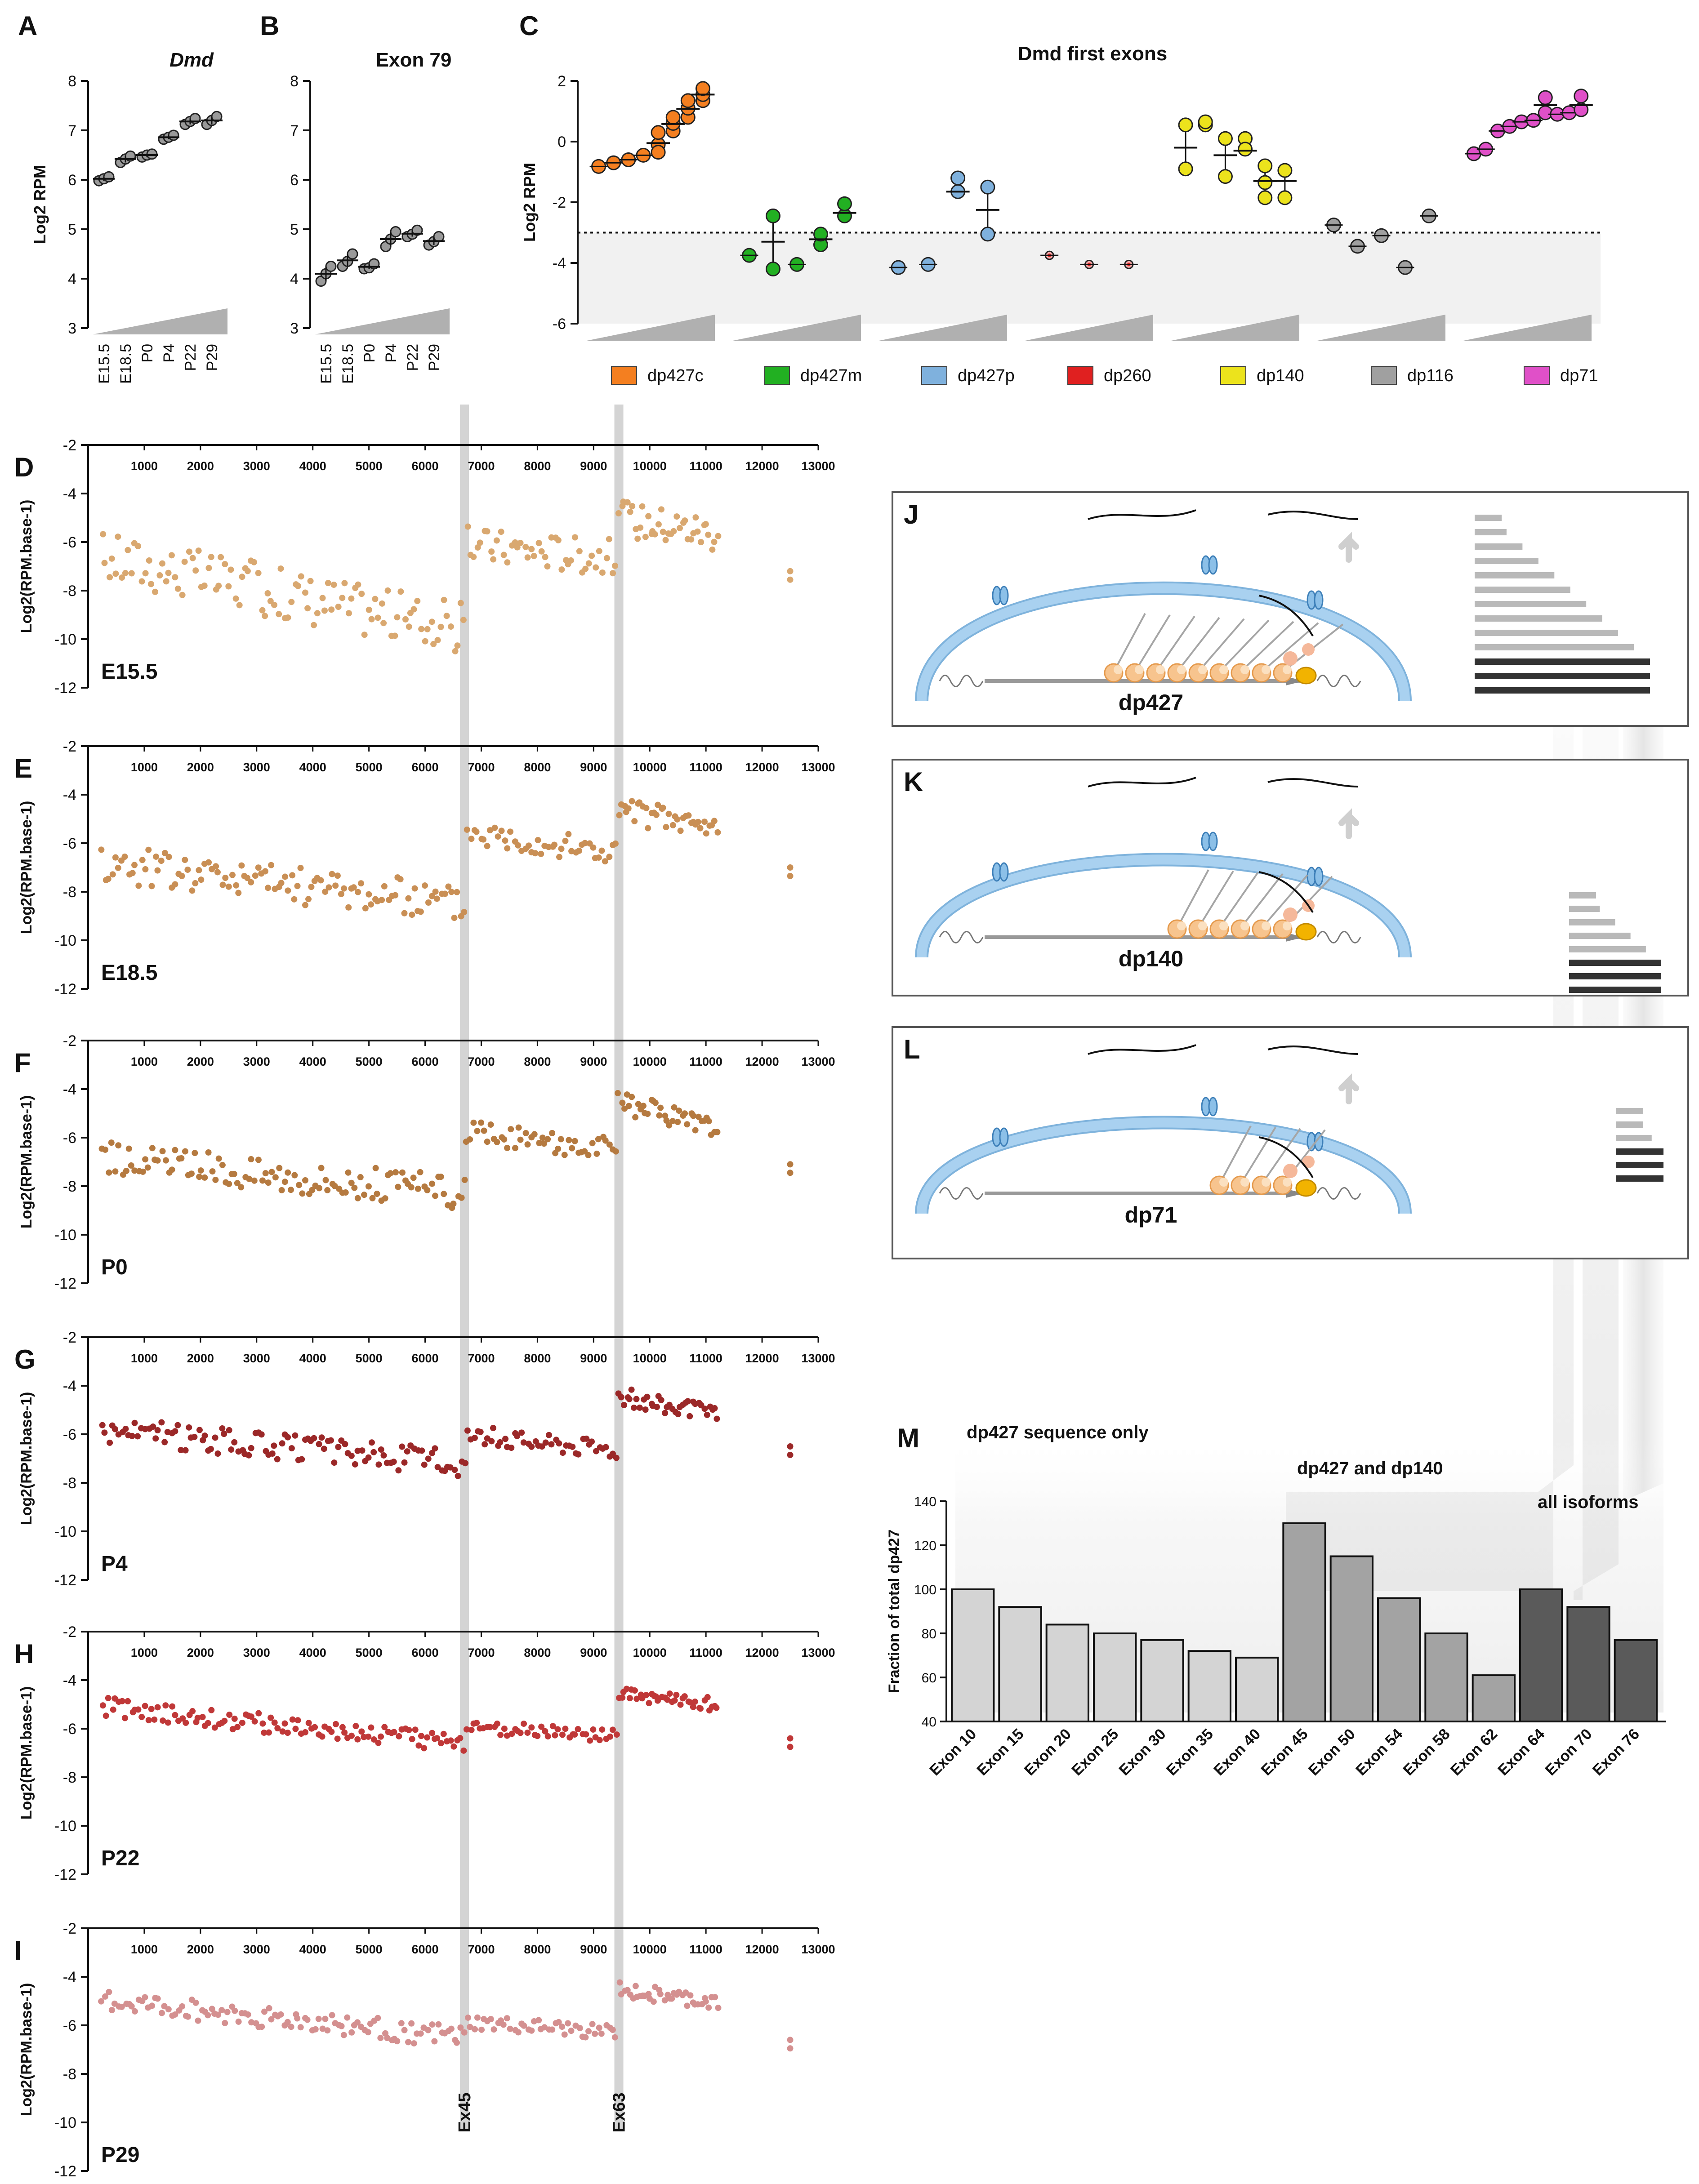 This screenshot has width=1699, height=2184. Describe the element at coordinates (1281, 375) in the screenshot. I see `legend-label-dp140: dp140` at that location.